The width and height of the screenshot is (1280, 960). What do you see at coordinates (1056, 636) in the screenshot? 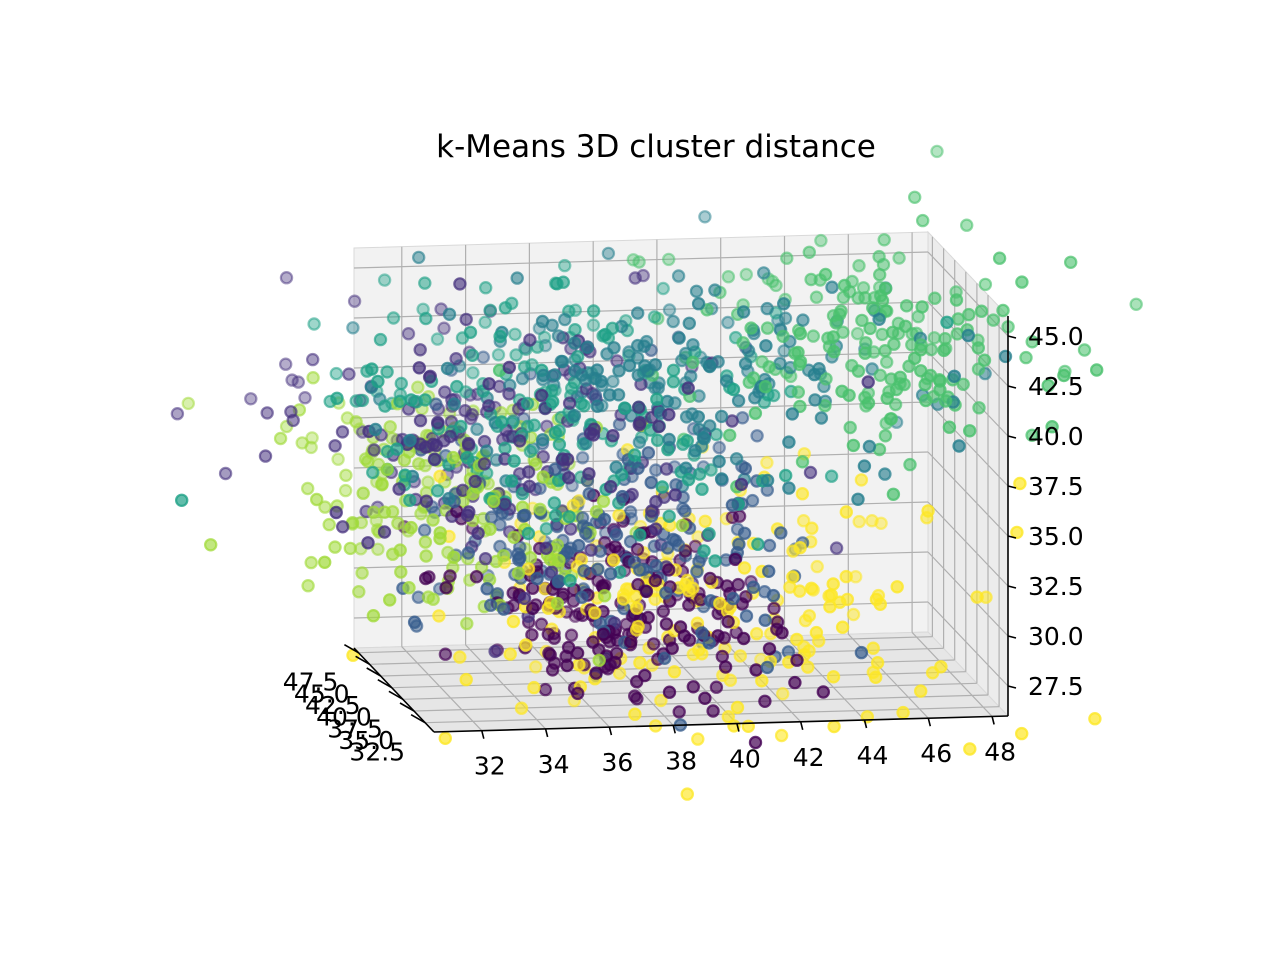
I see `z-tick-label: 30.0` at bounding box center [1056, 636].